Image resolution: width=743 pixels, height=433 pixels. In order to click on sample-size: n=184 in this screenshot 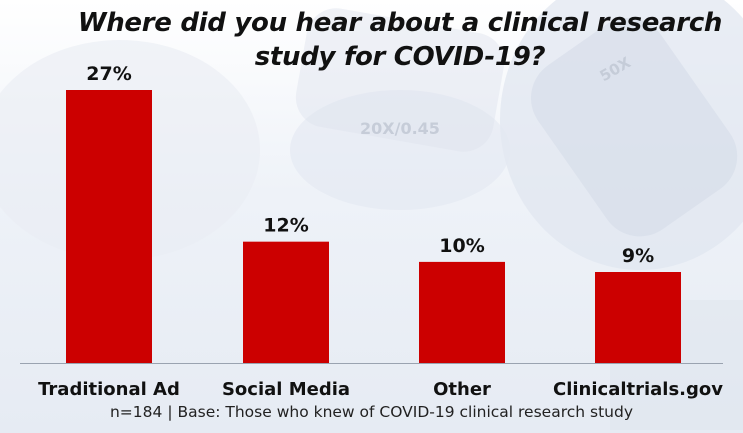, I will do `click(136, 412)`.